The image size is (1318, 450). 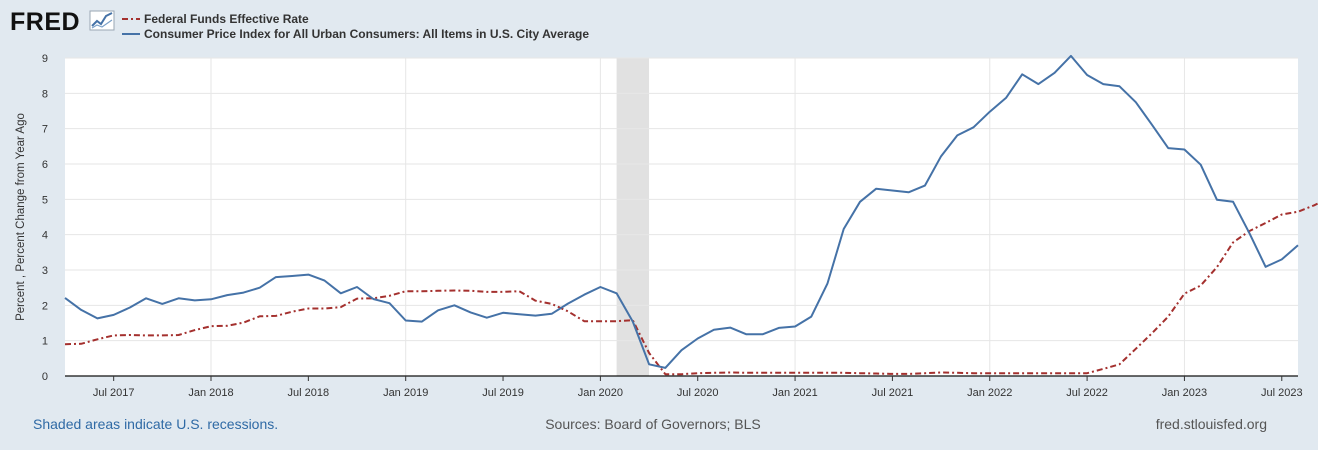 What do you see at coordinates (698, 393) in the screenshot?
I see `x-tick-label: Jul 2020` at bounding box center [698, 393].